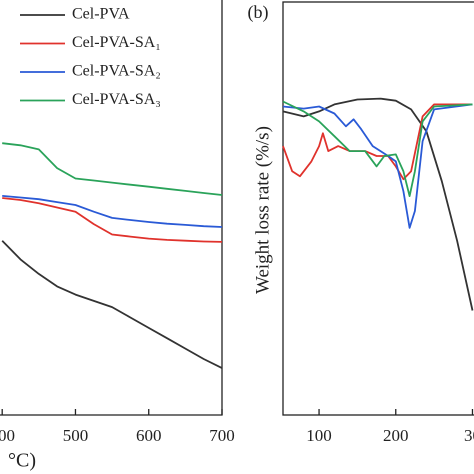 The width and height of the screenshot is (474, 474). What do you see at coordinates (76, 435) in the screenshot?
I see `x-tick-label: 500` at bounding box center [76, 435].